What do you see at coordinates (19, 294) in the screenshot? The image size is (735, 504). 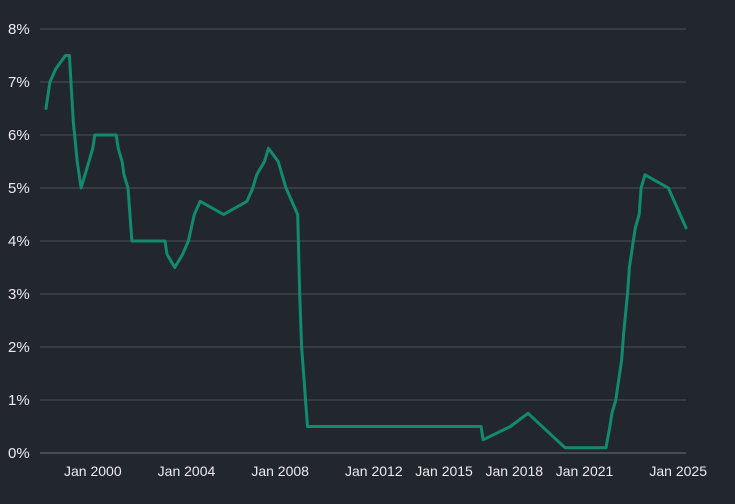 I see `y-tick-label: 3%` at bounding box center [19, 294].